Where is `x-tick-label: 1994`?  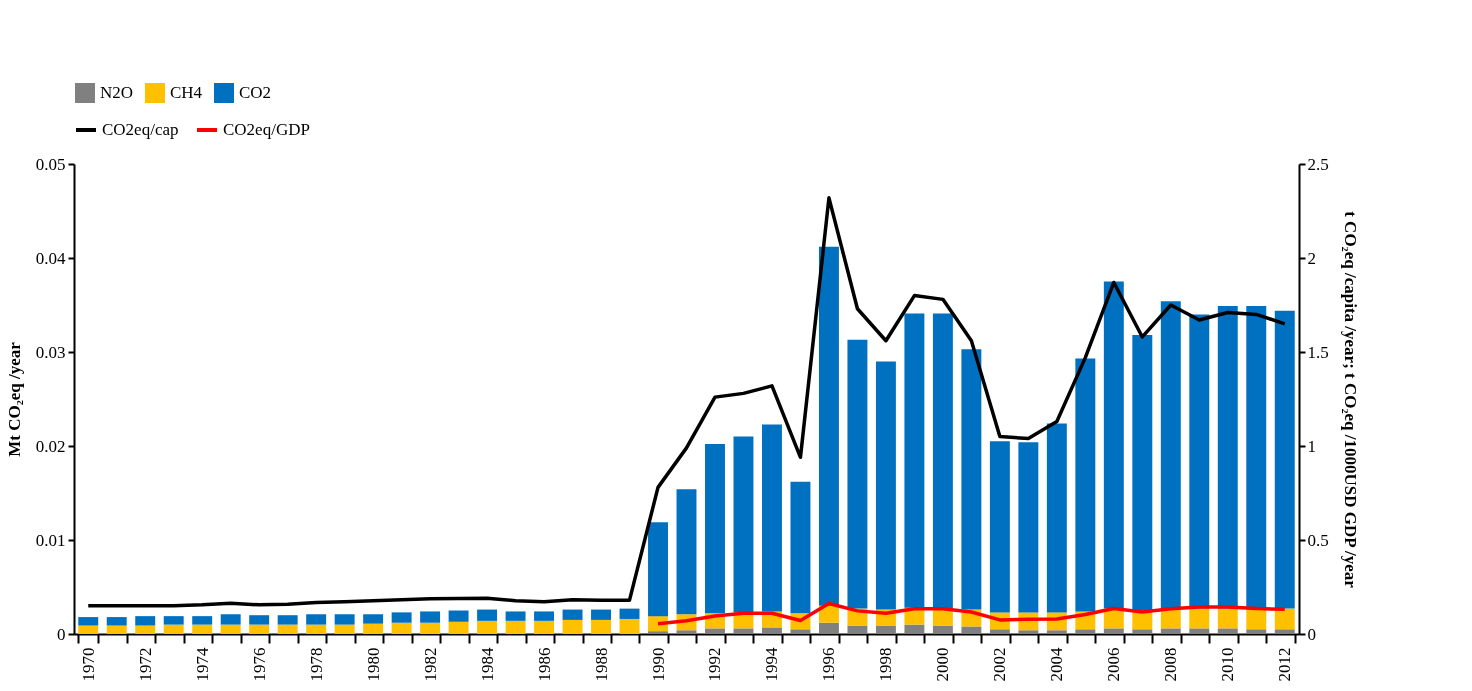 x-tick-label: 1994 is located at coordinates (772, 664).